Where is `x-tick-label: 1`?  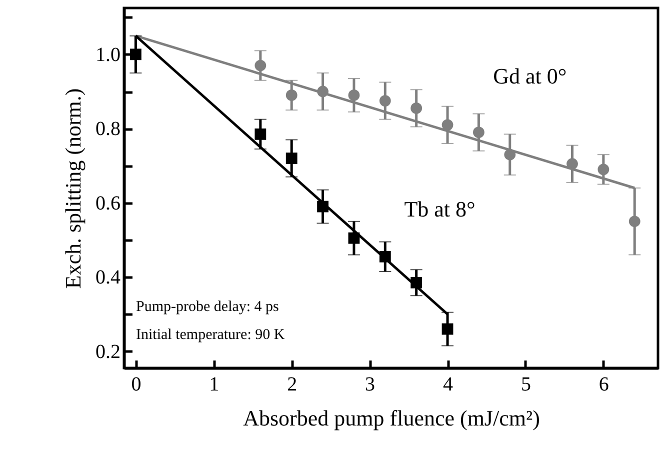 x-tick-label: 1 is located at coordinates (214, 385).